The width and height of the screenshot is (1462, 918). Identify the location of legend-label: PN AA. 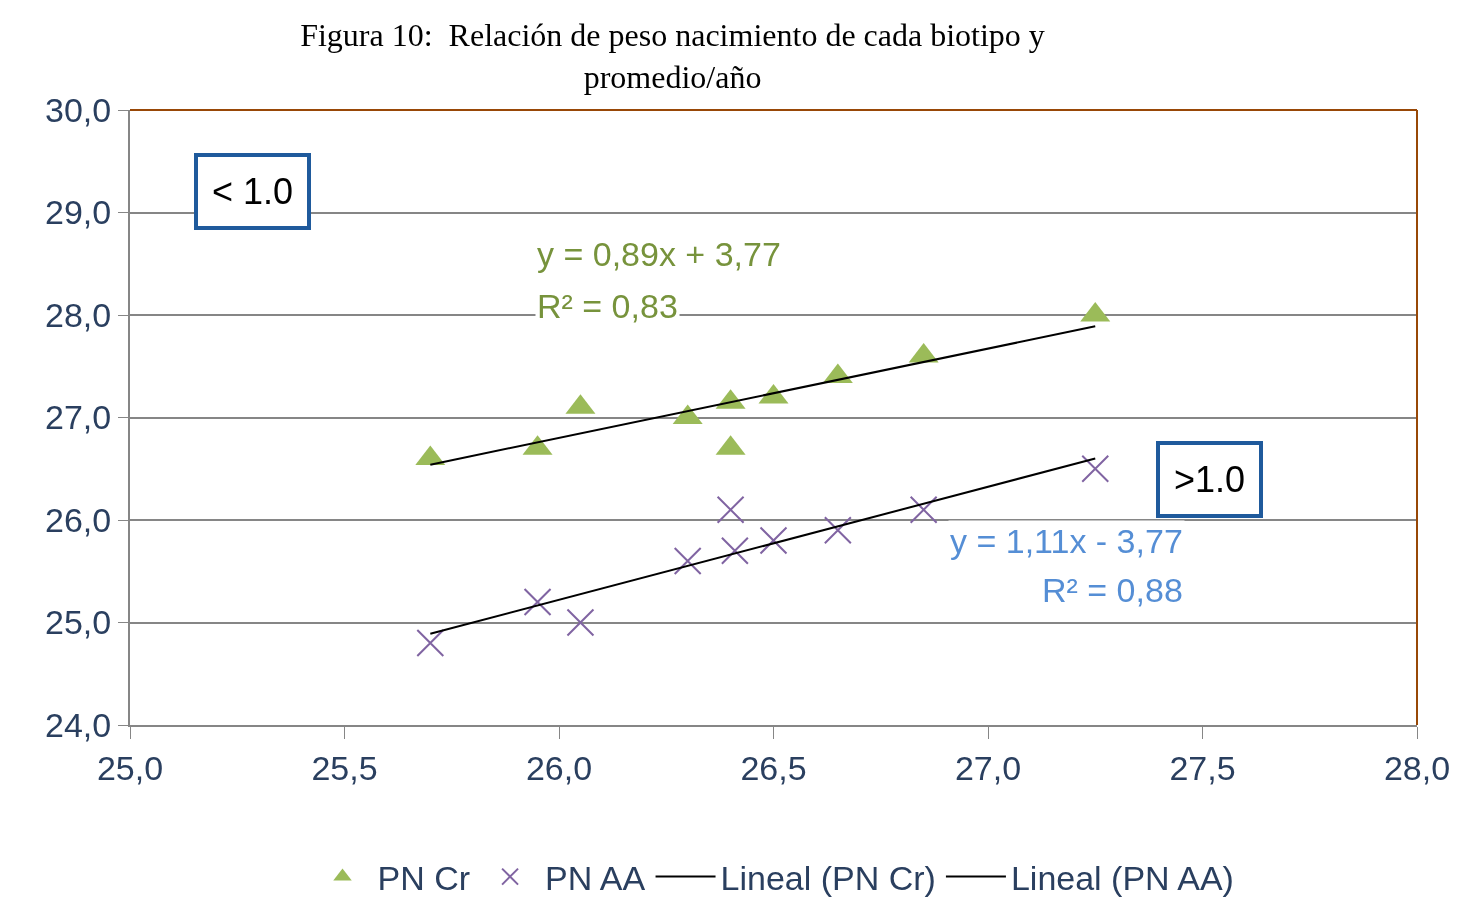
(595, 877).